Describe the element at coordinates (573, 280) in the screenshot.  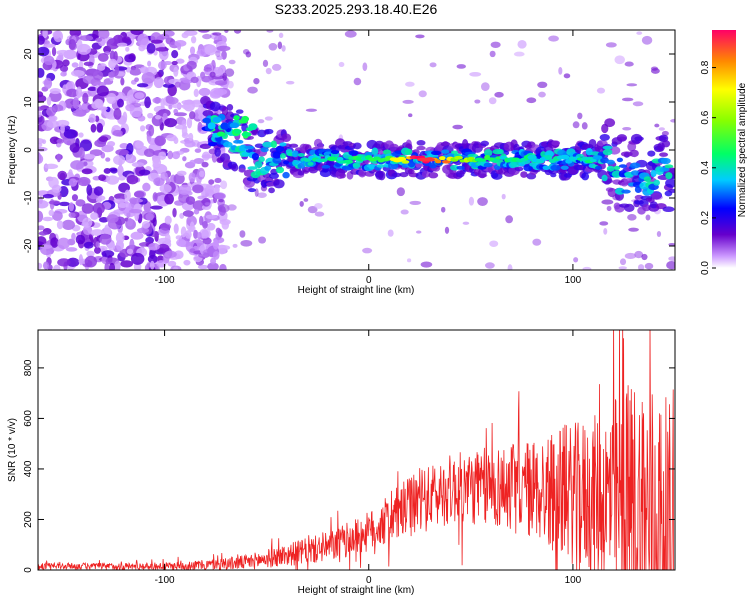
I see `x-tick-label: 100` at that location.